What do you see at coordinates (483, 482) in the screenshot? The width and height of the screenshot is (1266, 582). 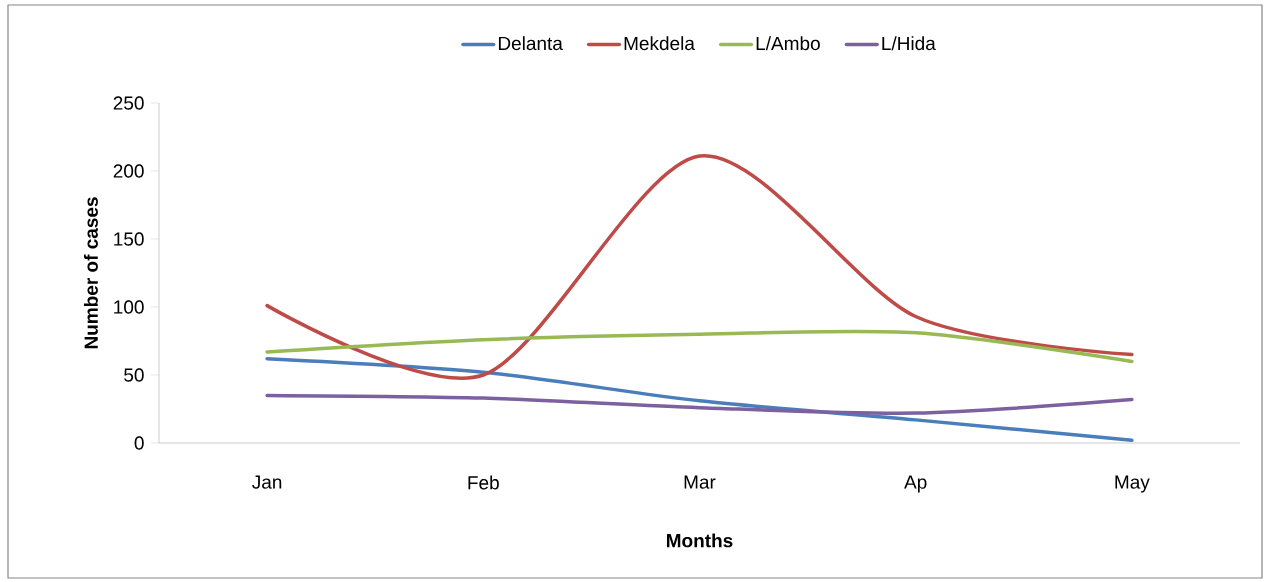 I see `x-tick-label: Feb` at bounding box center [483, 482].